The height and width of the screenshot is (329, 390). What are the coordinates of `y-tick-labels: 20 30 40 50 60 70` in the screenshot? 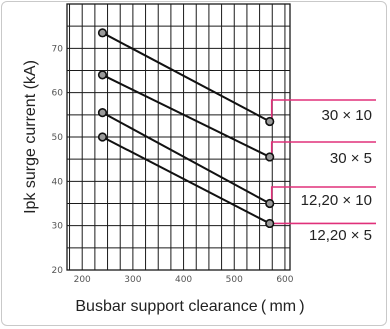 It's located at (58, 160).